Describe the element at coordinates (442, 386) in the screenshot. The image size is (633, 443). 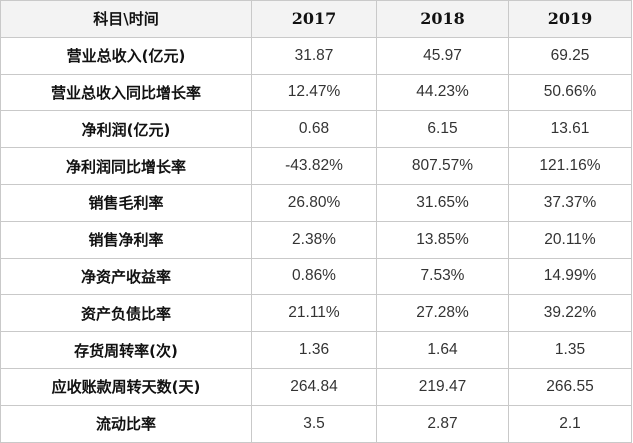
I see `cell-value: 219.47` at that location.